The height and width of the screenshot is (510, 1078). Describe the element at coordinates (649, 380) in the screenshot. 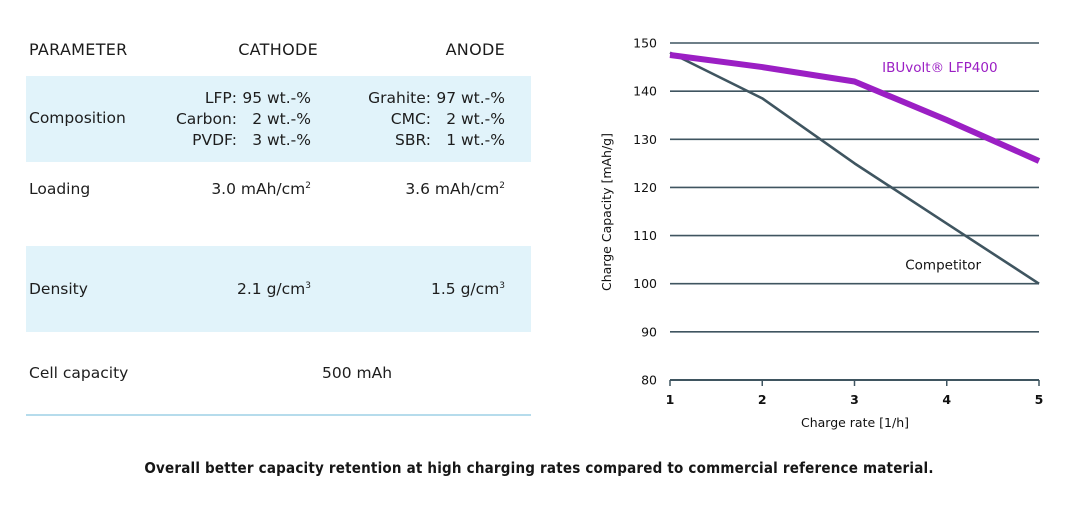

I see `y-tick-label: 80` at that location.